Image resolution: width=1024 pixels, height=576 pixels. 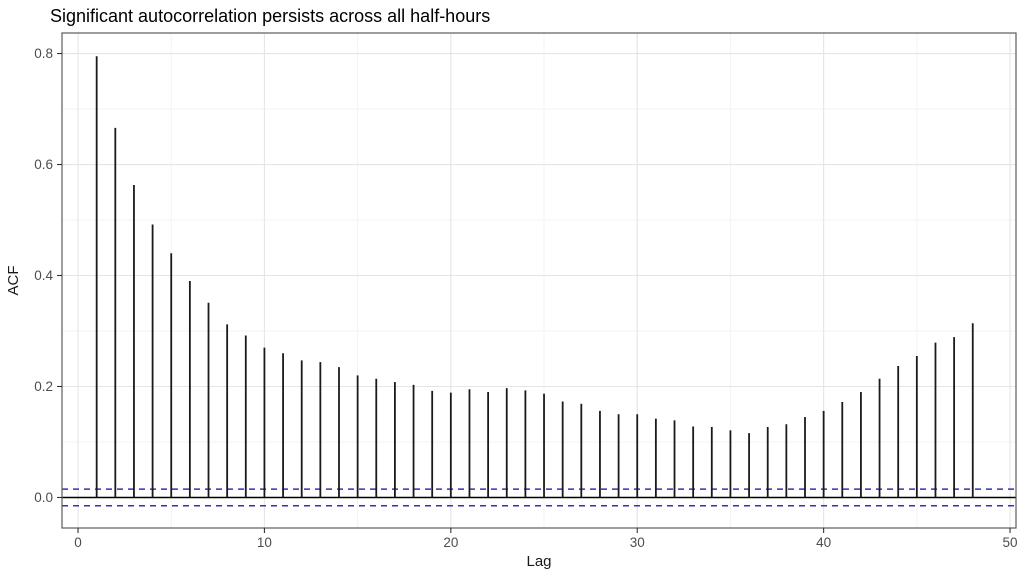 I want to click on y-tick-label: 0.6, so click(x=43, y=164).